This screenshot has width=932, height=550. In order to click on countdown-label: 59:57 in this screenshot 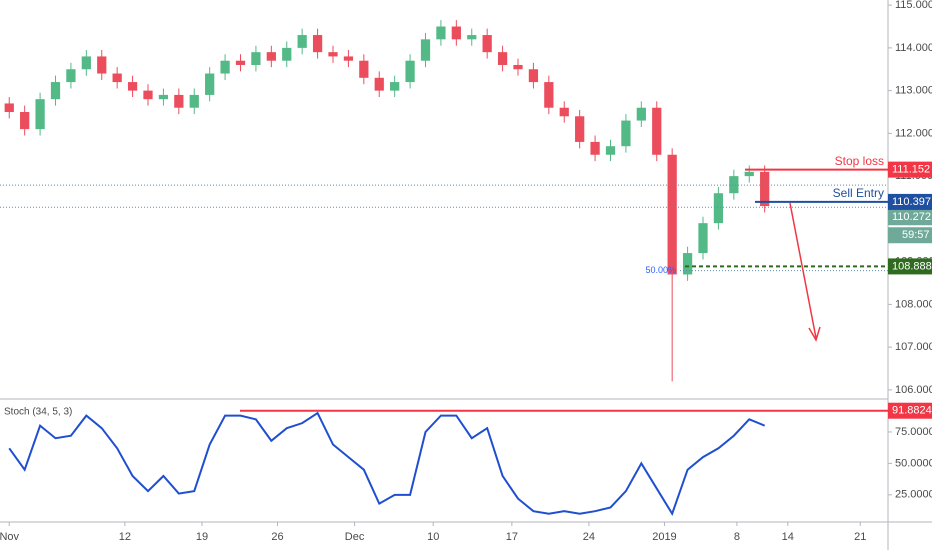, I will do `click(916, 235)`.